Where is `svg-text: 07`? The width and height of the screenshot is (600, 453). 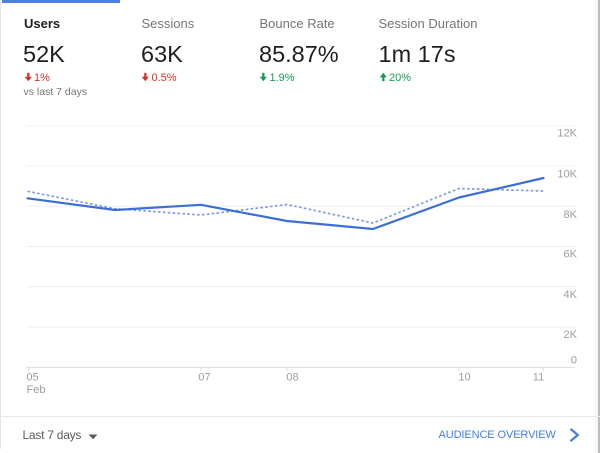
svg-text: 07 is located at coordinates (204, 378).